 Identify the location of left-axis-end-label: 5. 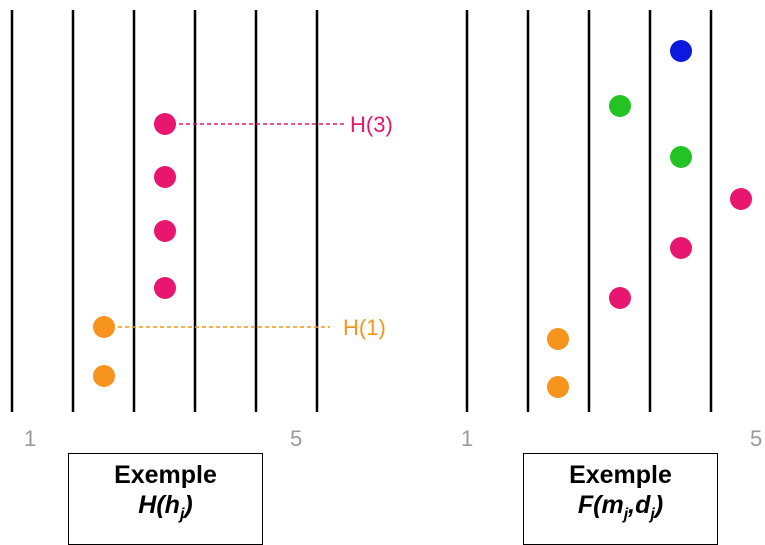
(296, 438).